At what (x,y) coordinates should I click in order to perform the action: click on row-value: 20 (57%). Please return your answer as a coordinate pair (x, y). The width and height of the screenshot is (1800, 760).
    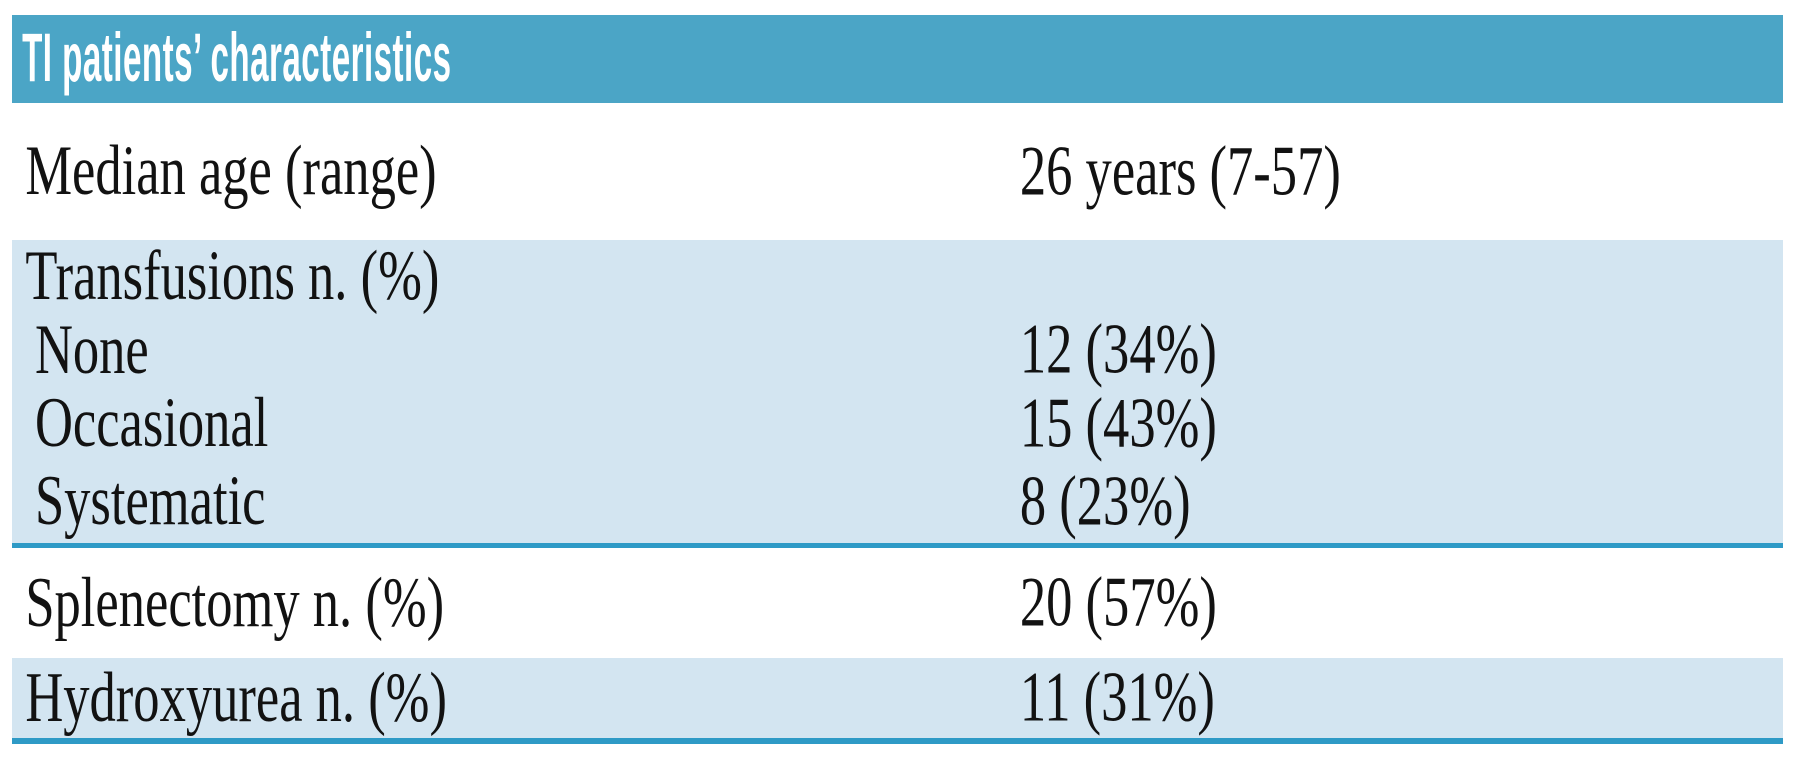
    Looking at the image, I should click on (1118, 602).